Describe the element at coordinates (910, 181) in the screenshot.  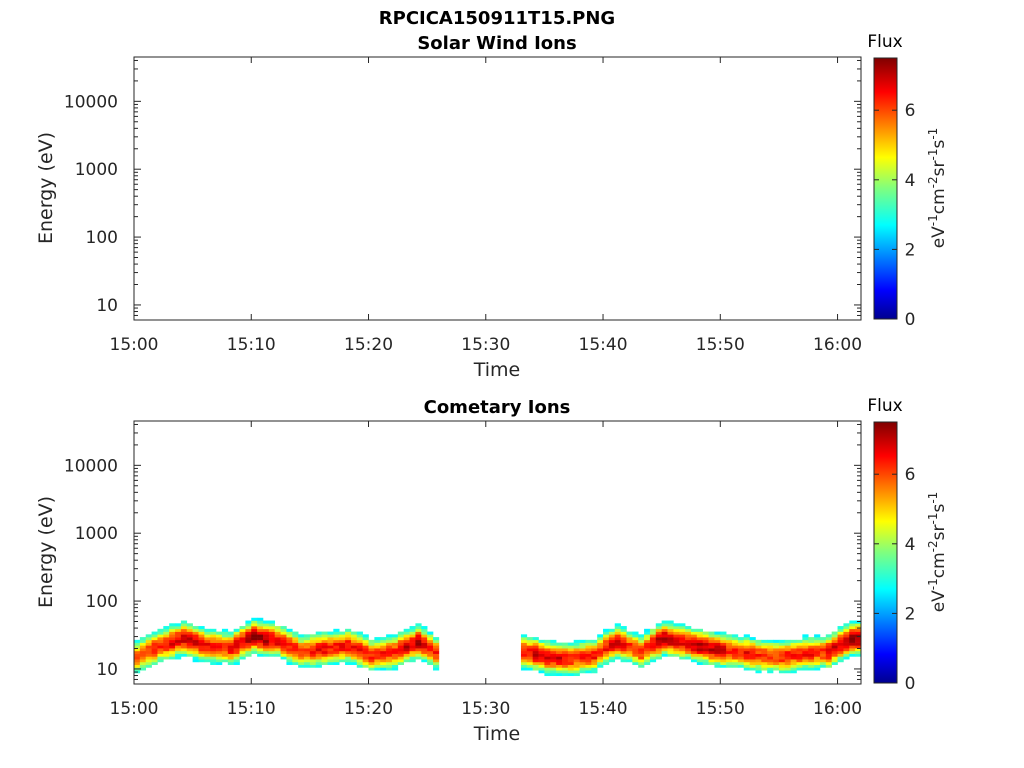
I see `colorbar-tick-label: 4` at that location.